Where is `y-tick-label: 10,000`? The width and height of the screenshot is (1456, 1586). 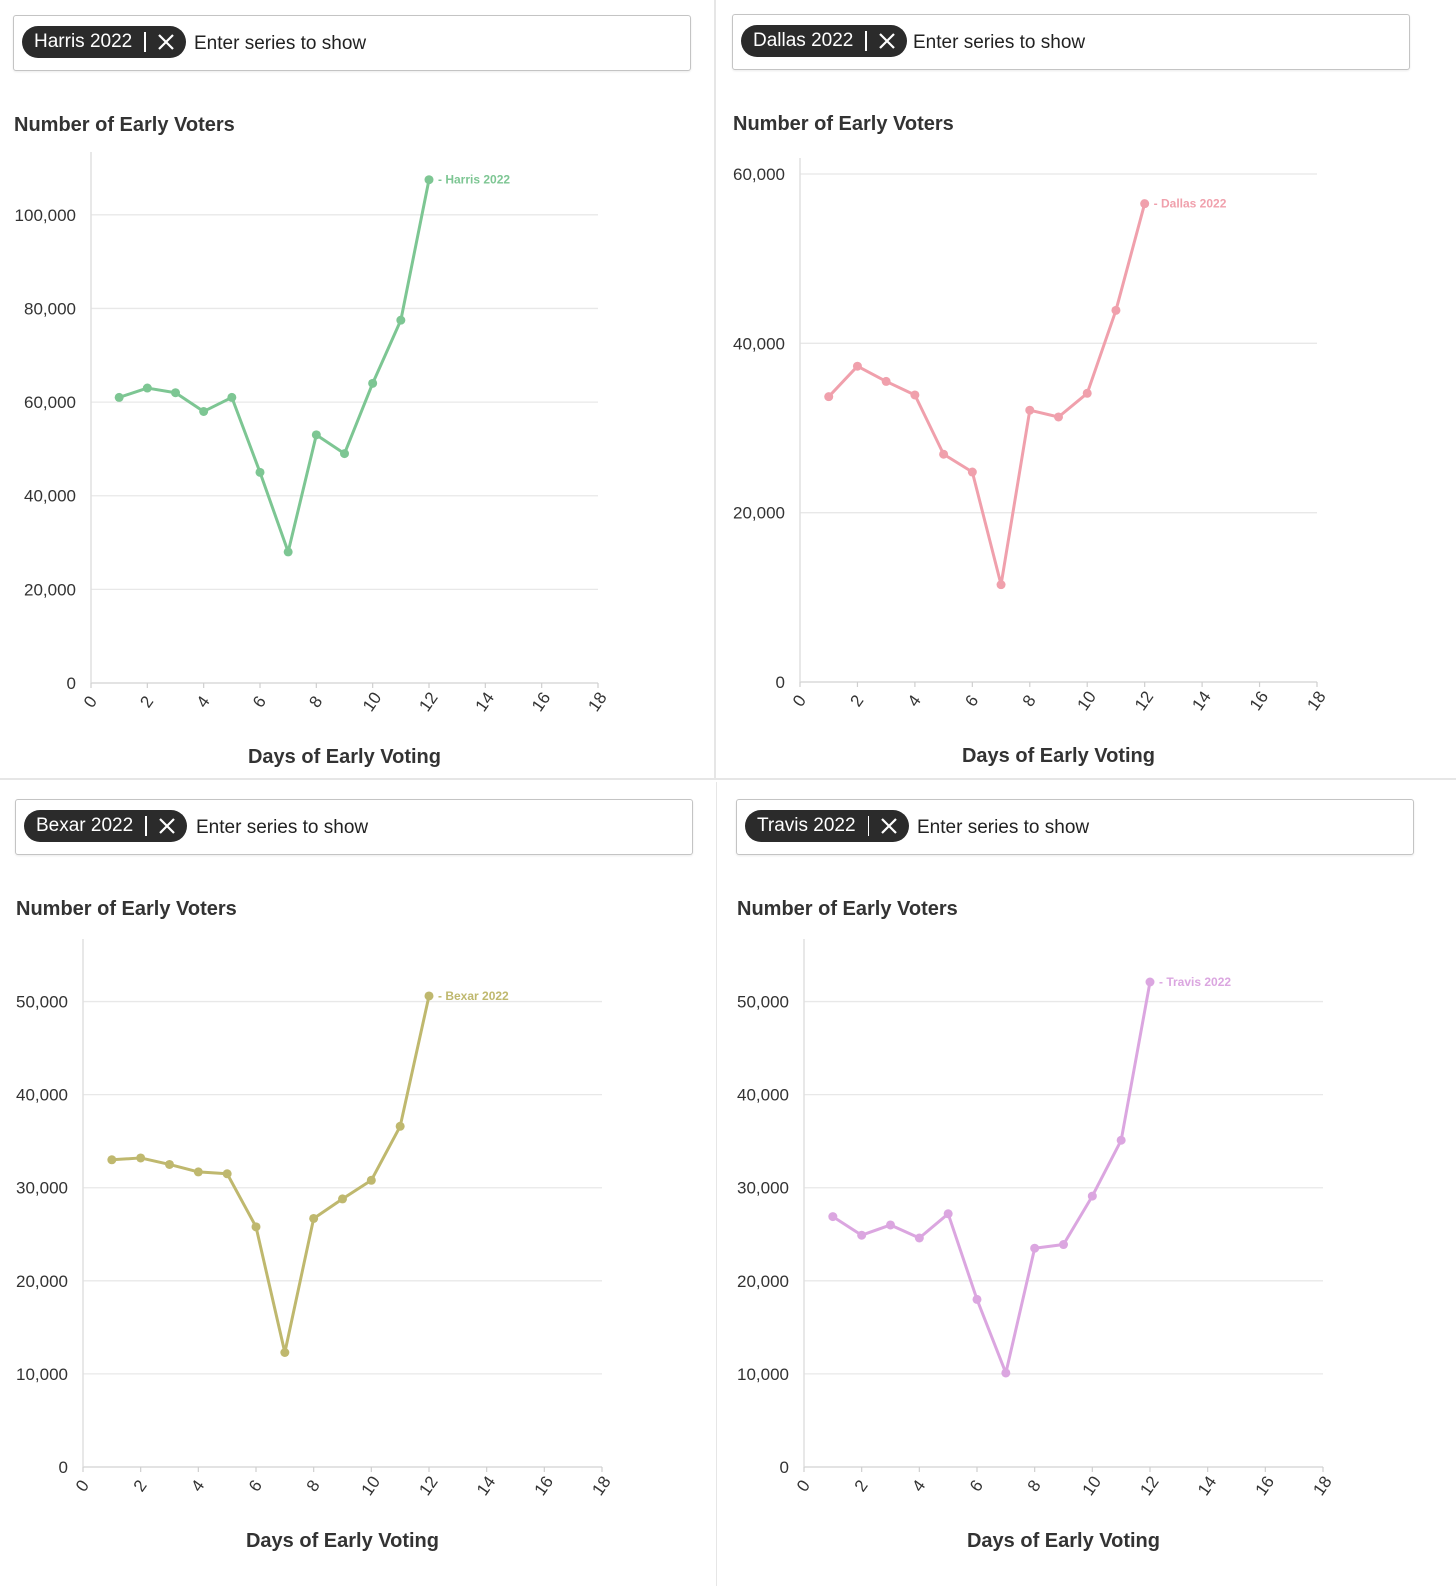
y-tick-label: 10,000 is located at coordinates (42, 1374).